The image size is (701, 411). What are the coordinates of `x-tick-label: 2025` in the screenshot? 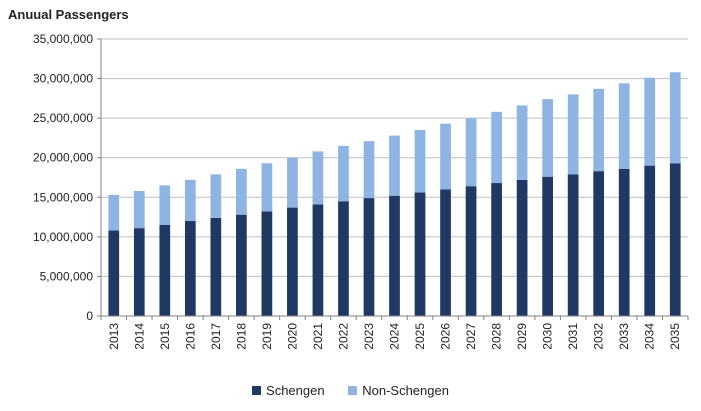 It's located at (420, 336).